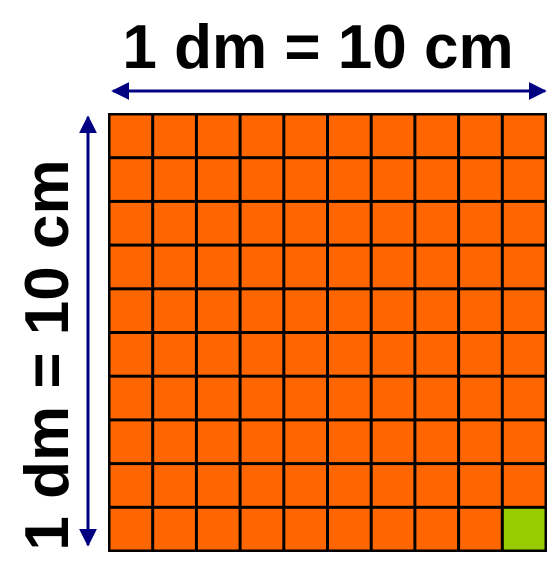 The height and width of the screenshot is (573, 556). I want to click on top-dimension-label: 1 dm = 10 cm, so click(317, 47).